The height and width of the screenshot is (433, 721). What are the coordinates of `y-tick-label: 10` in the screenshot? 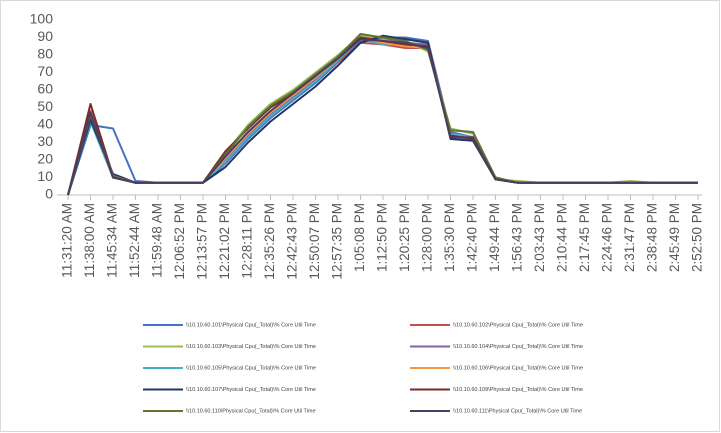 It's located at (45, 176).